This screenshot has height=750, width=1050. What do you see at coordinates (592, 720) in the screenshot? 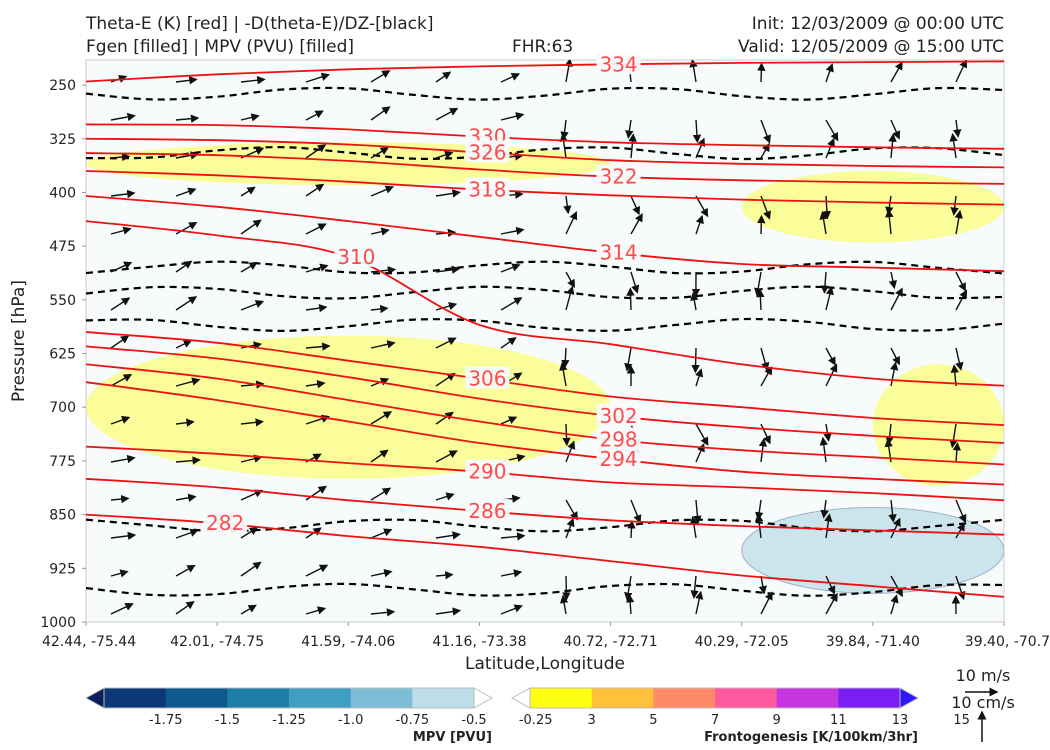
I see `colorbar-tick-label: 3` at bounding box center [592, 720].